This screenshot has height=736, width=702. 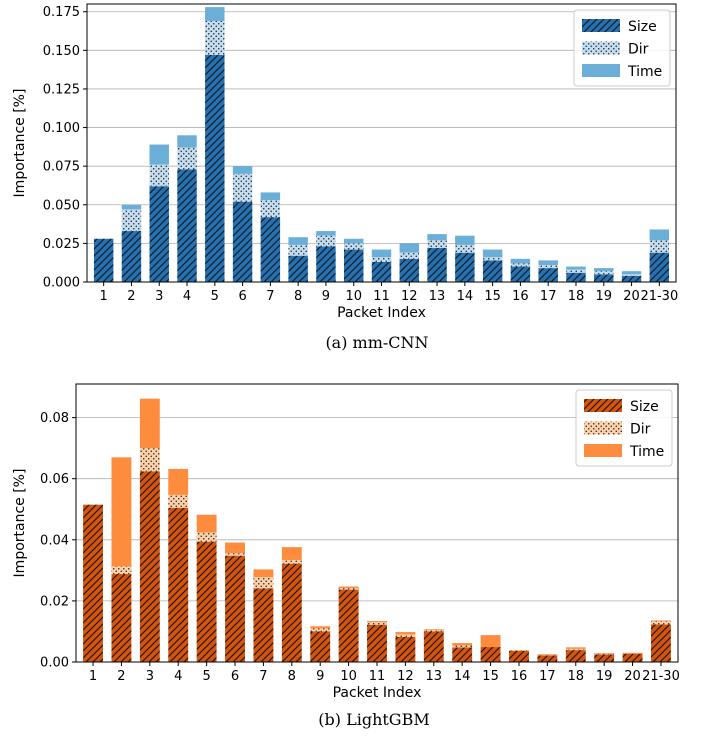 I want to click on y-tick-label: 0.04, so click(x=54, y=540).